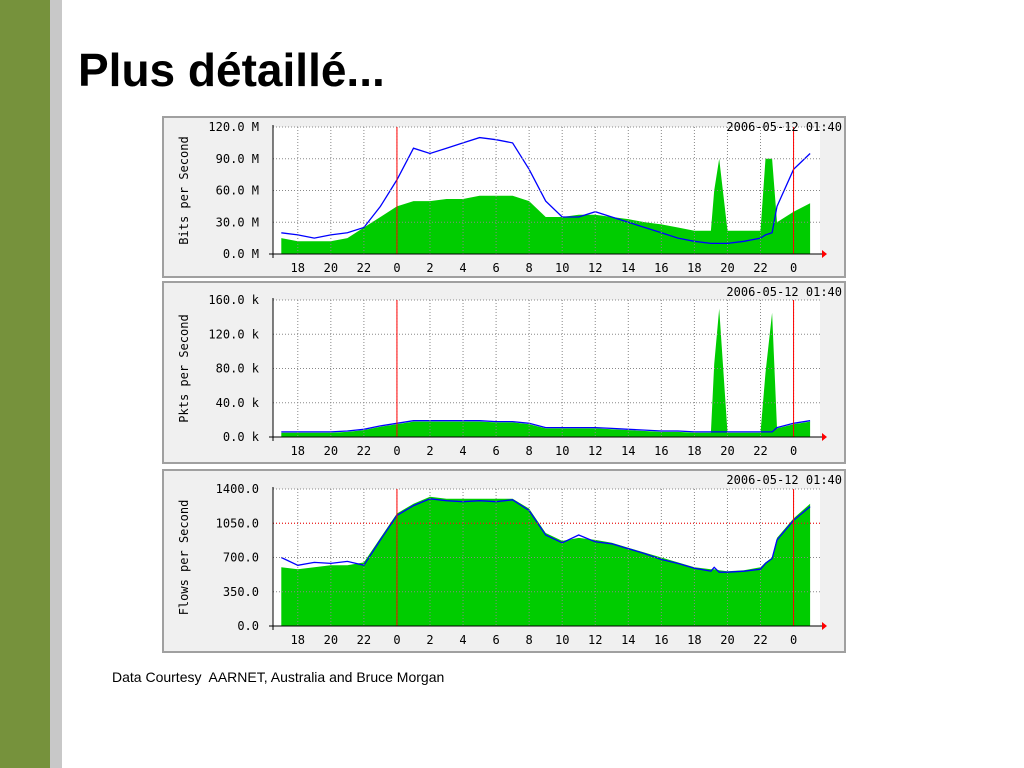  I want to click on y-tick-label: 30.0 M, so click(237, 222).